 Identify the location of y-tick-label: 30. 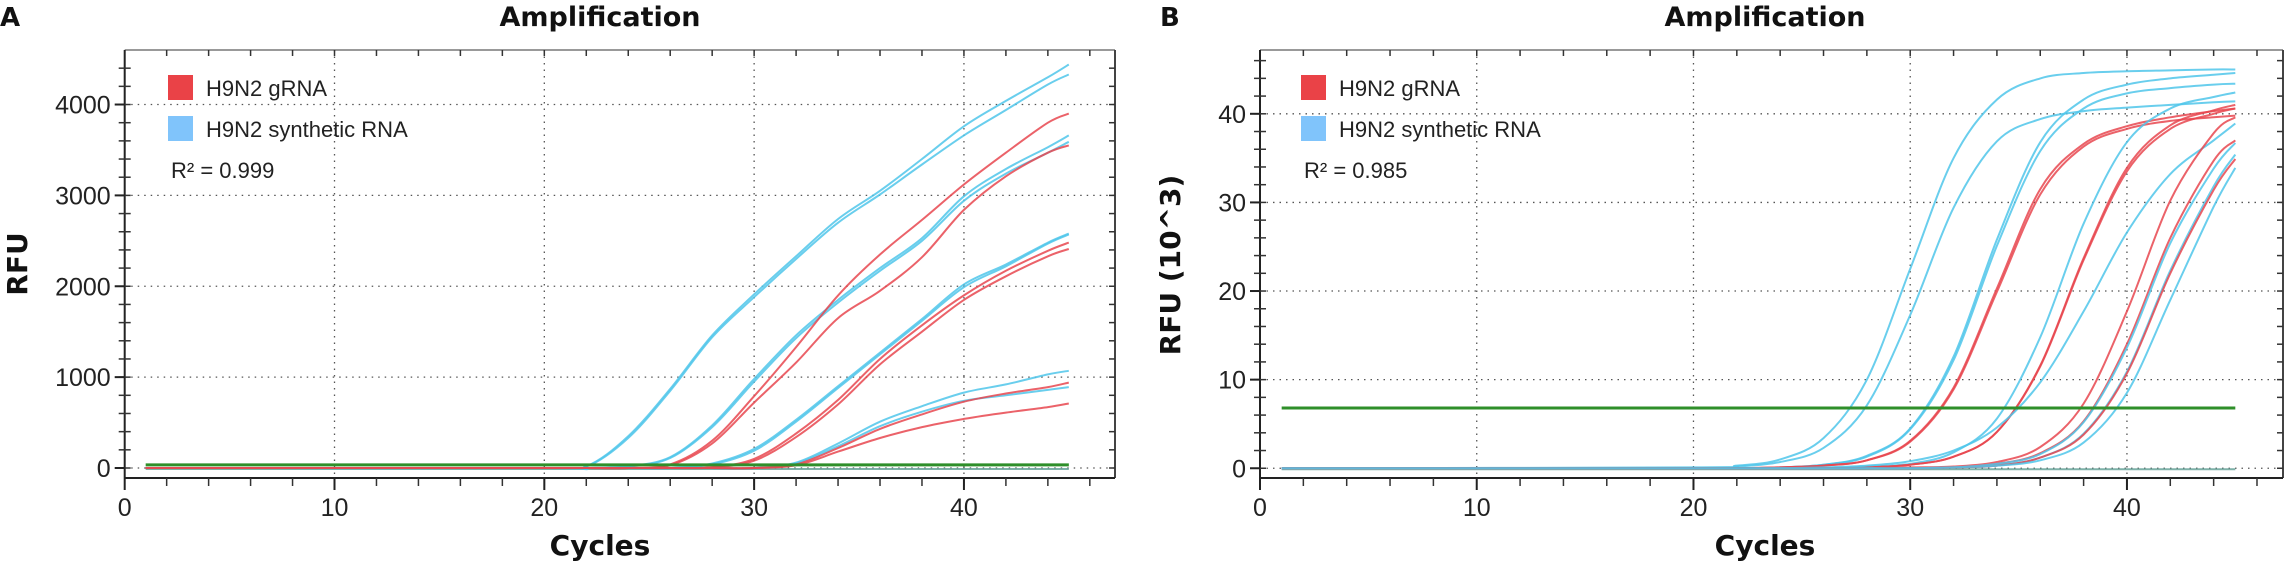
(1232, 203).